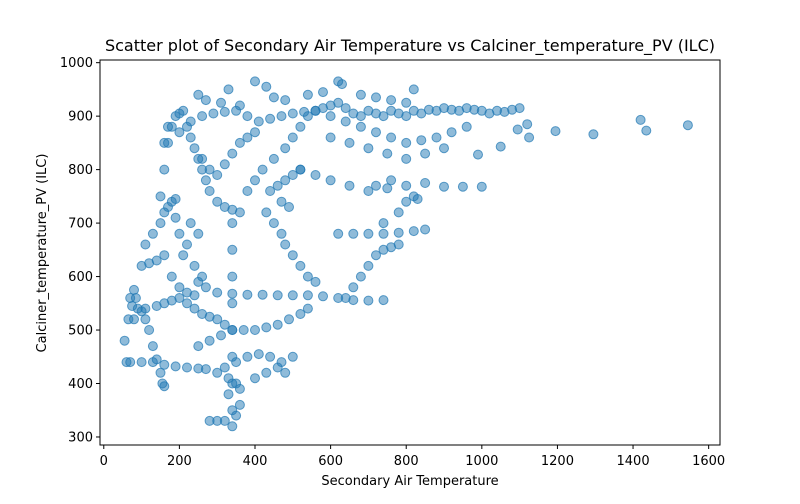  What do you see at coordinates (80, 384) in the screenshot?
I see `y-tick-label: 400` at bounding box center [80, 384].